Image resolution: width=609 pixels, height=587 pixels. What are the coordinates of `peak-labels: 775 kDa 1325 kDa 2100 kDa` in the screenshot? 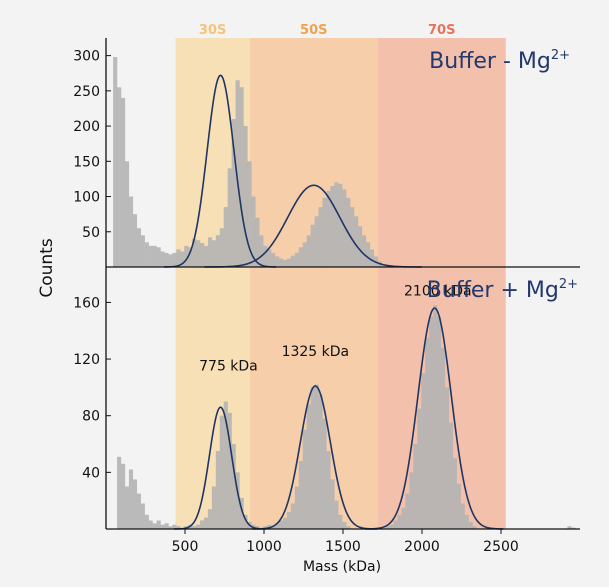 It's located at (335, 328).